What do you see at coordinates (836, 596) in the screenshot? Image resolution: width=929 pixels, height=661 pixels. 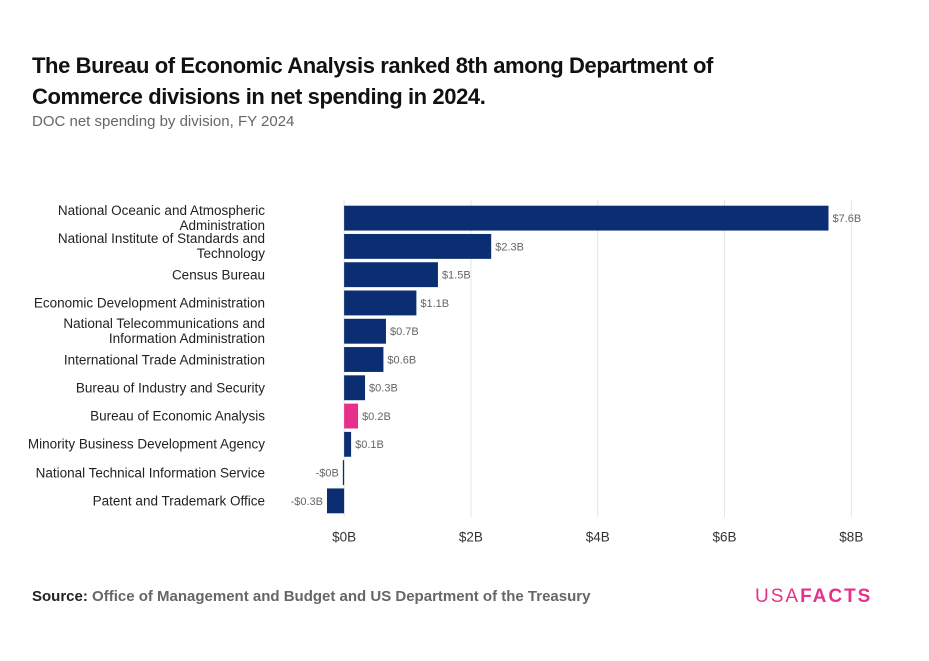 I see `logo-bold: FACTS` at bounding box center [836, 596].